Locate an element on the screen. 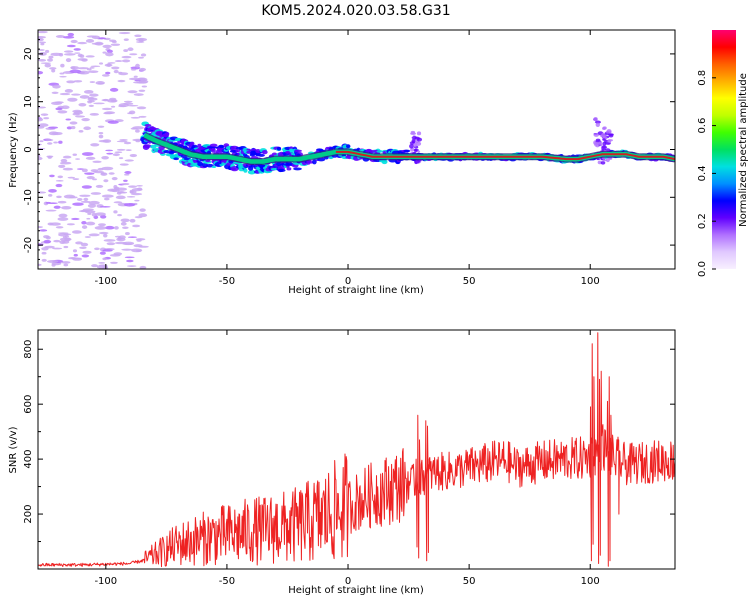 The height and width of the screenshot is (600, 750). figure-title: KOM5.2024.020.03.58.G31 is located at coordinates (355, 11).